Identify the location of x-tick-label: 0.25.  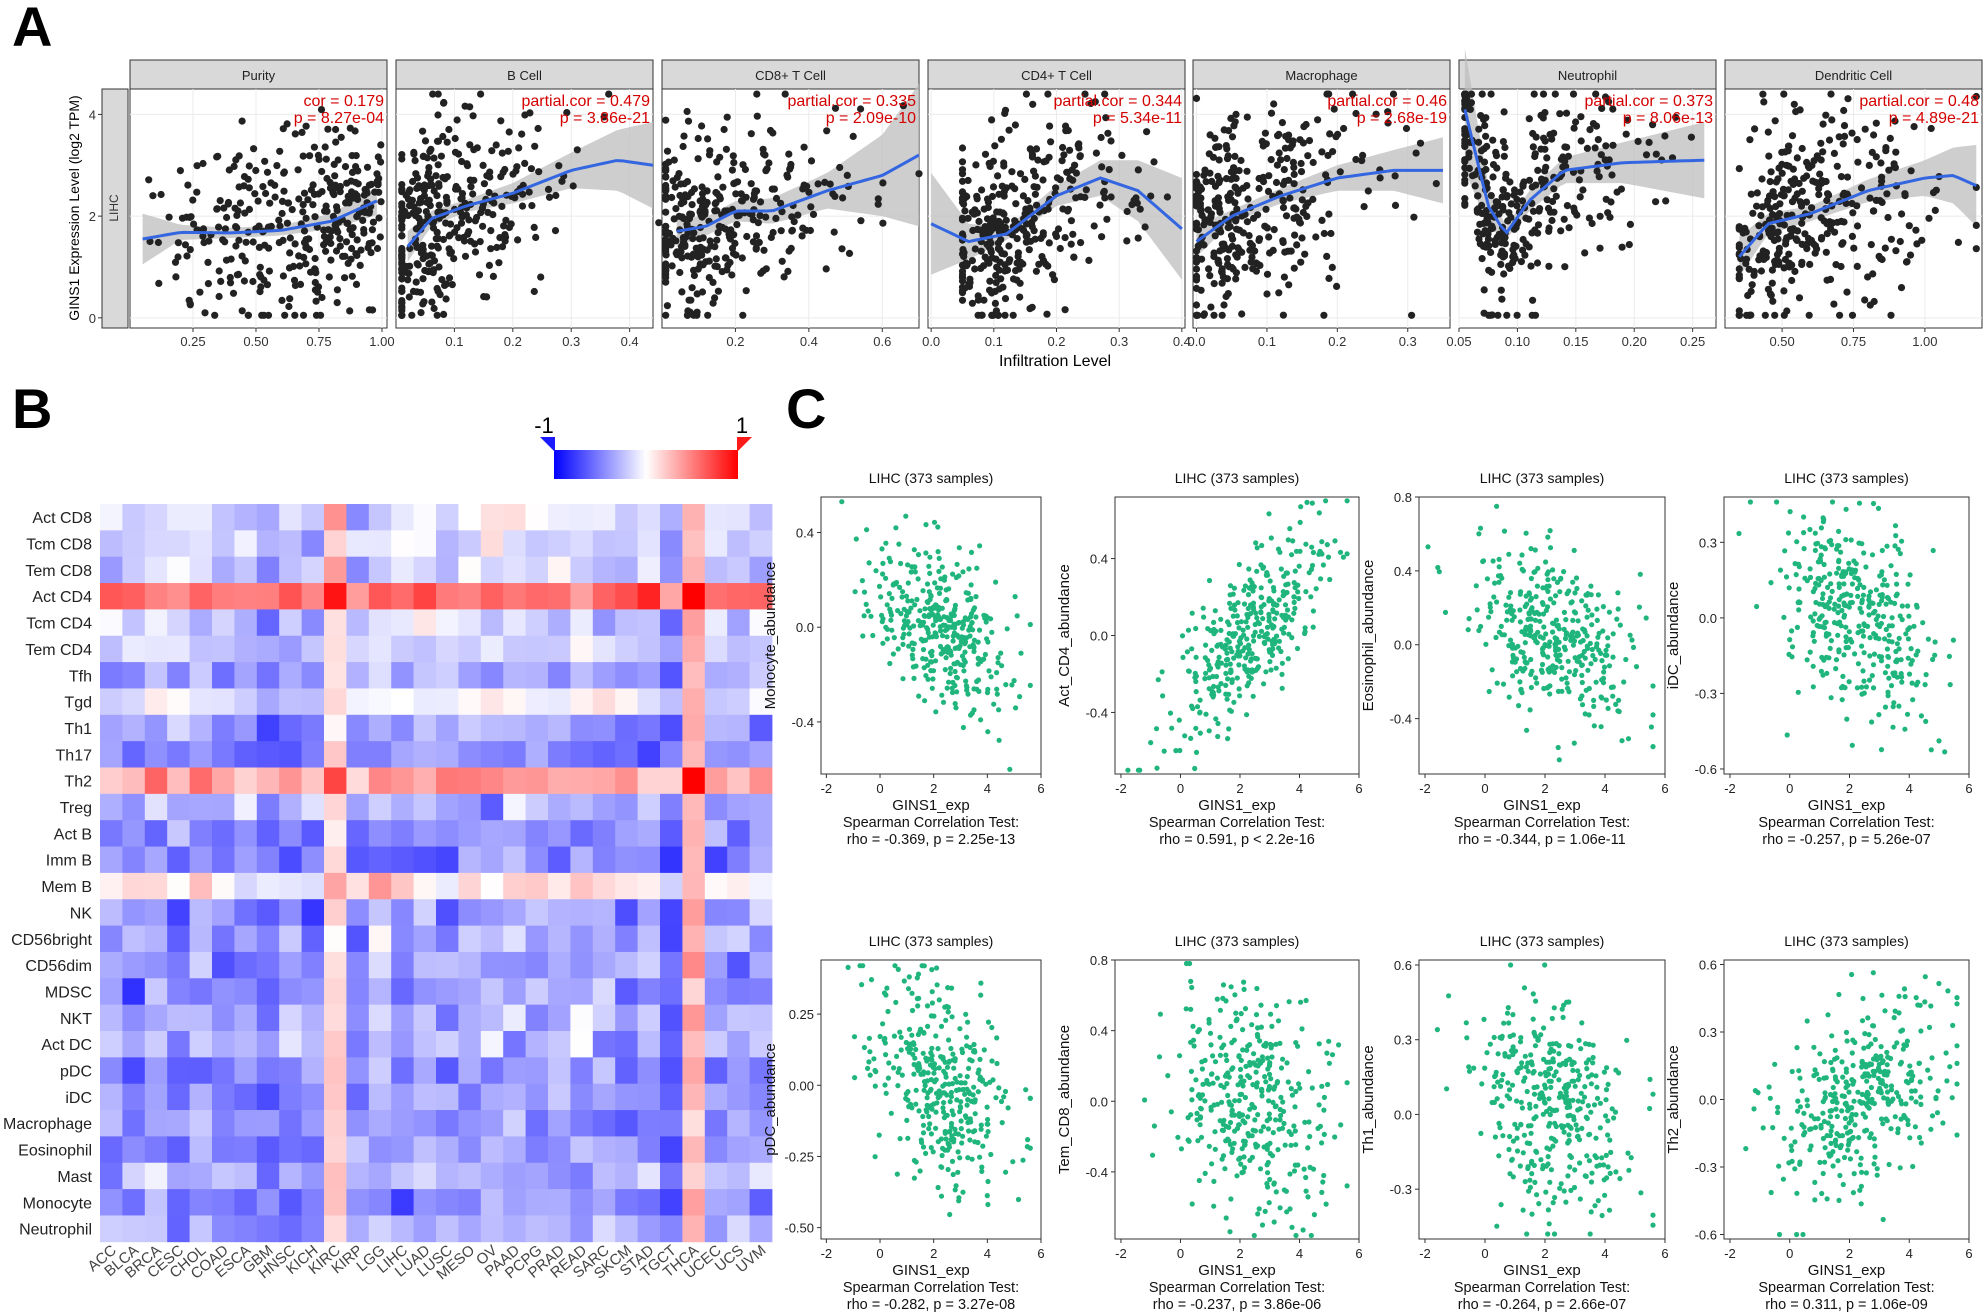
(1692, 341).